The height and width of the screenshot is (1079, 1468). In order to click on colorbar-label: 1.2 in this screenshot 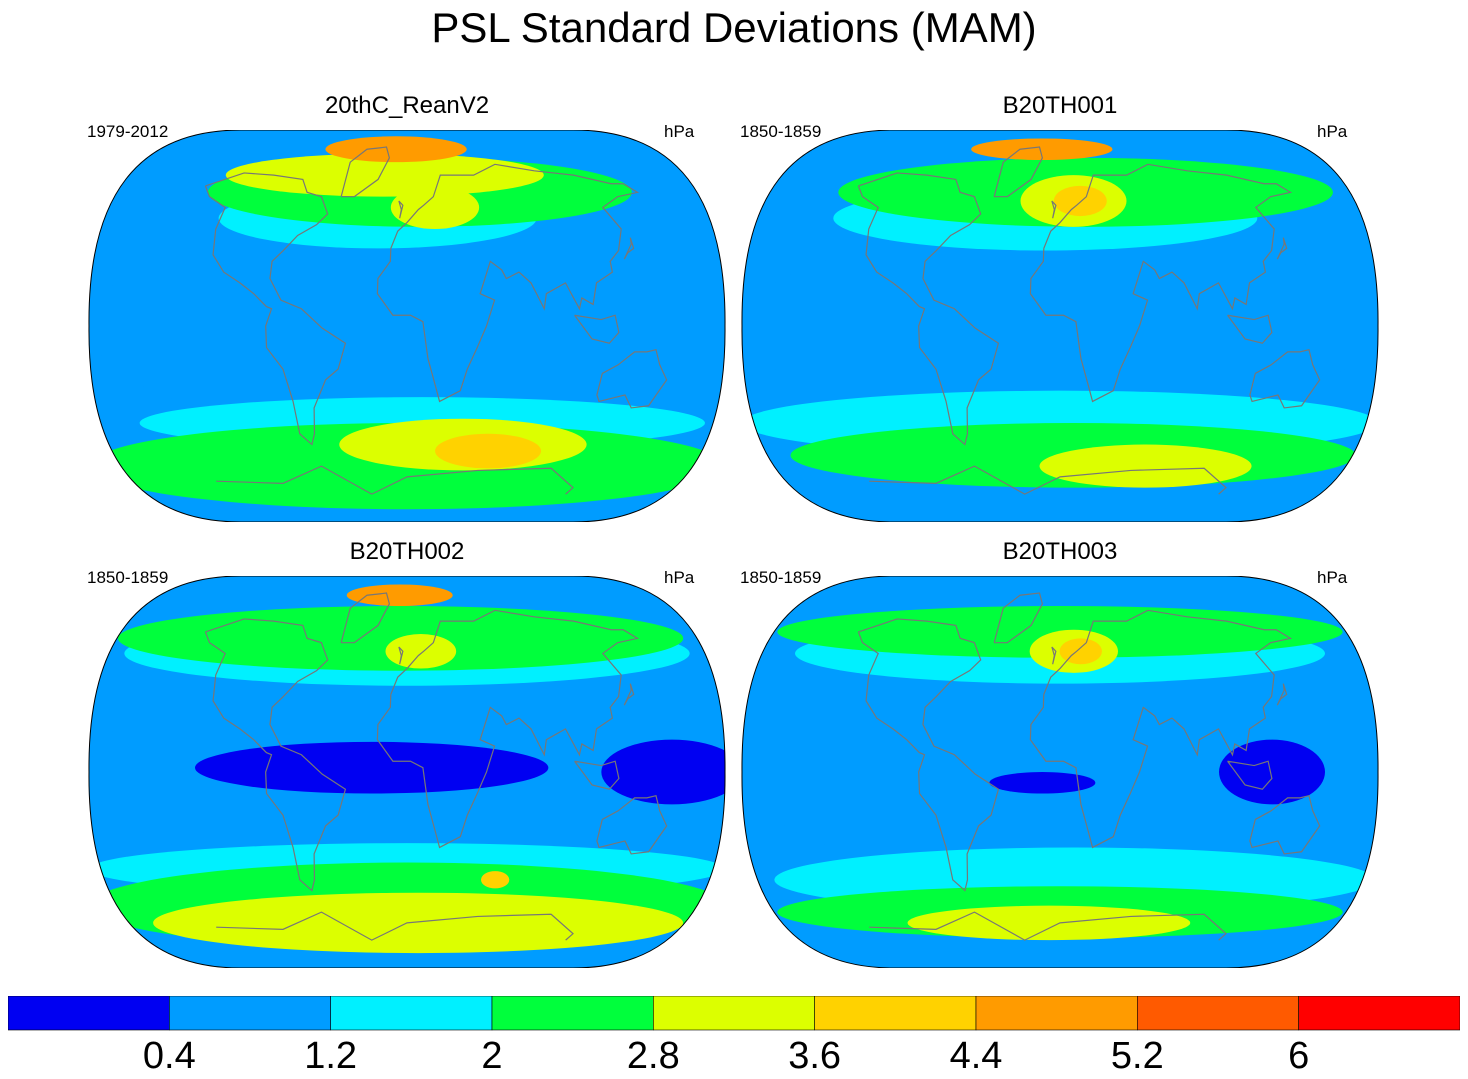, I will do `click(331, 1056)`.